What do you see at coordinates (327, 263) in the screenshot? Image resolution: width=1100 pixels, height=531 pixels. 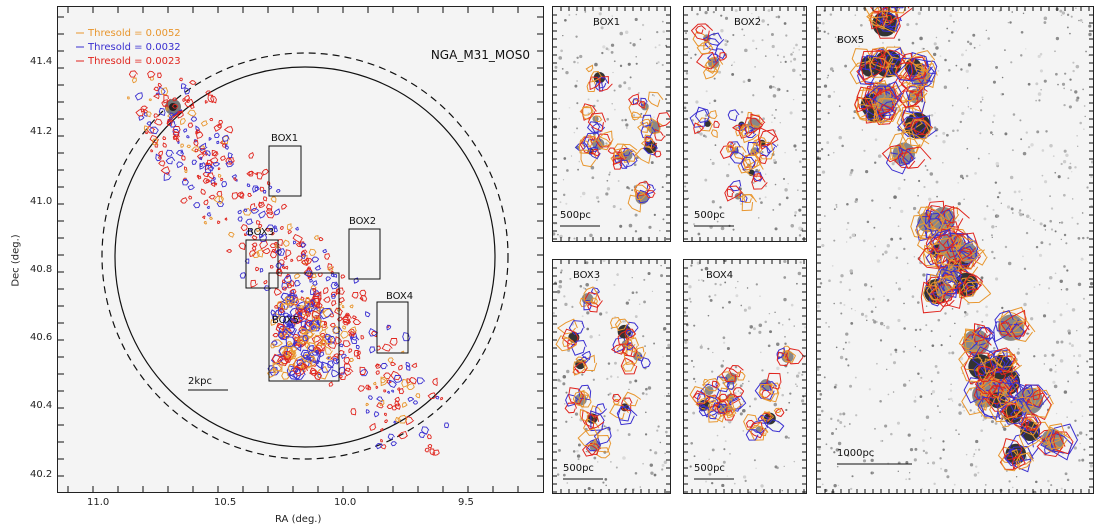 I see `region-boxes` at bounding box center [327, 263].